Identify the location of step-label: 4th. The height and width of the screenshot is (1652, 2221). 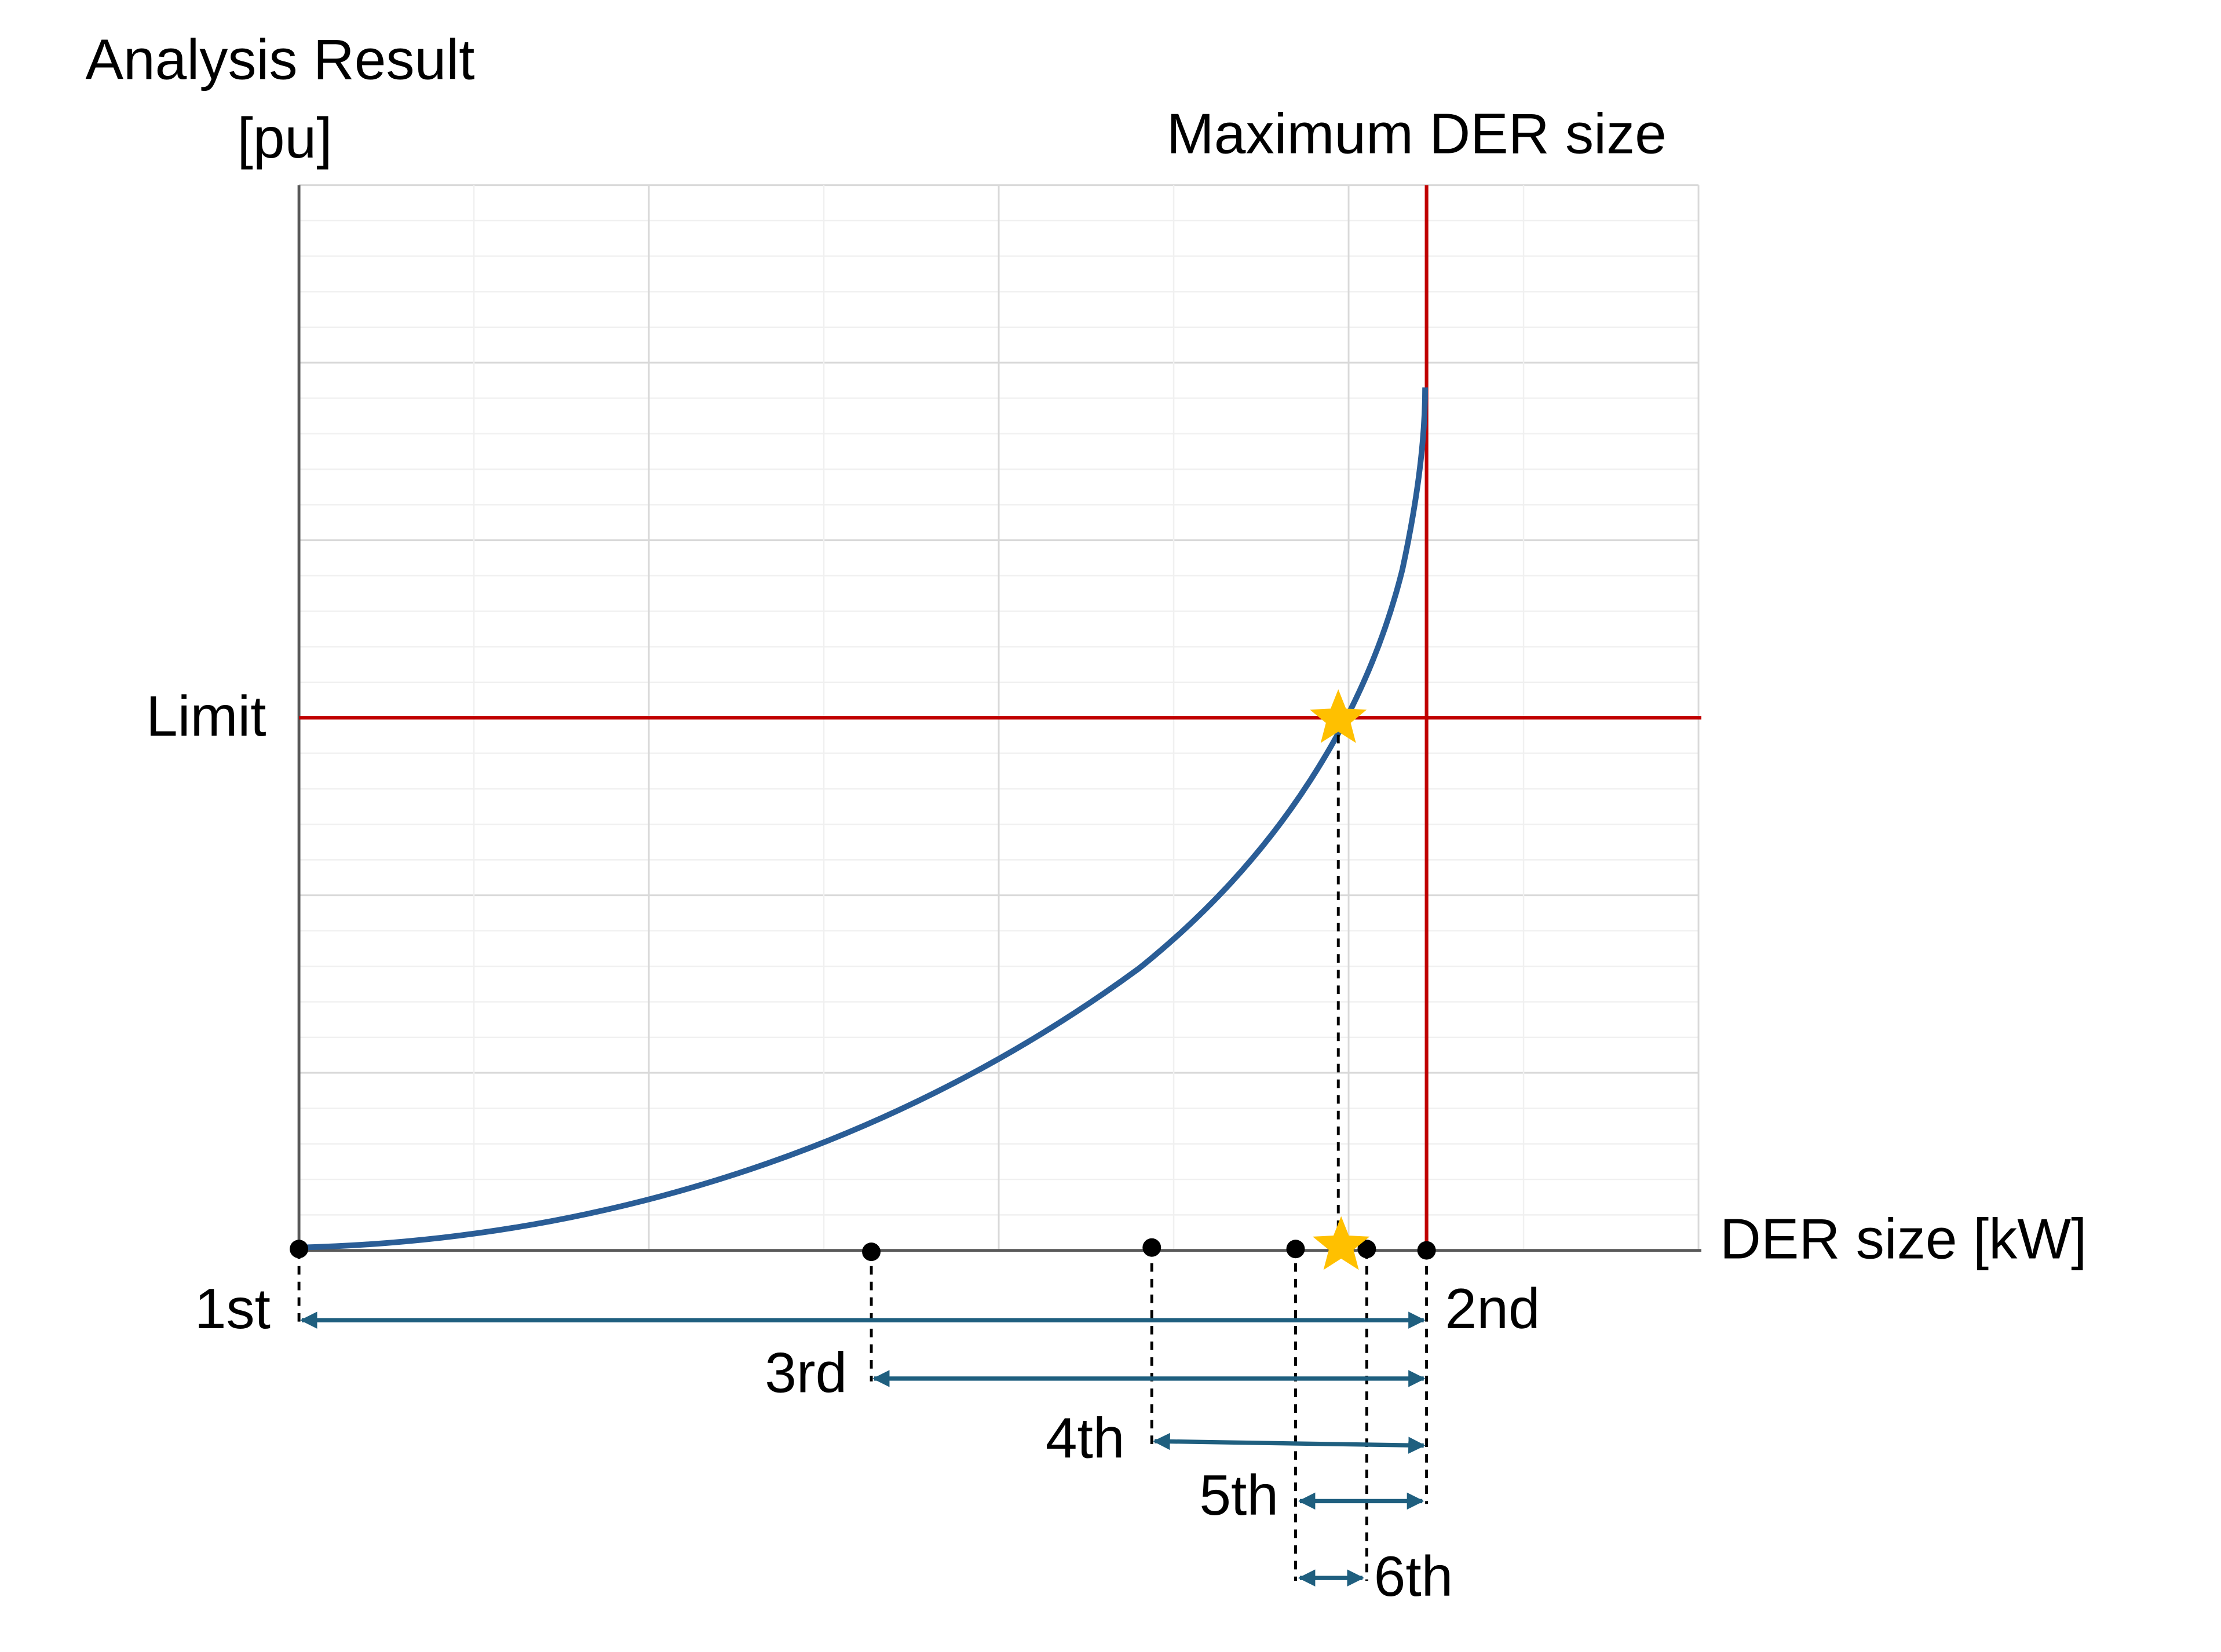
(1085, 1438).